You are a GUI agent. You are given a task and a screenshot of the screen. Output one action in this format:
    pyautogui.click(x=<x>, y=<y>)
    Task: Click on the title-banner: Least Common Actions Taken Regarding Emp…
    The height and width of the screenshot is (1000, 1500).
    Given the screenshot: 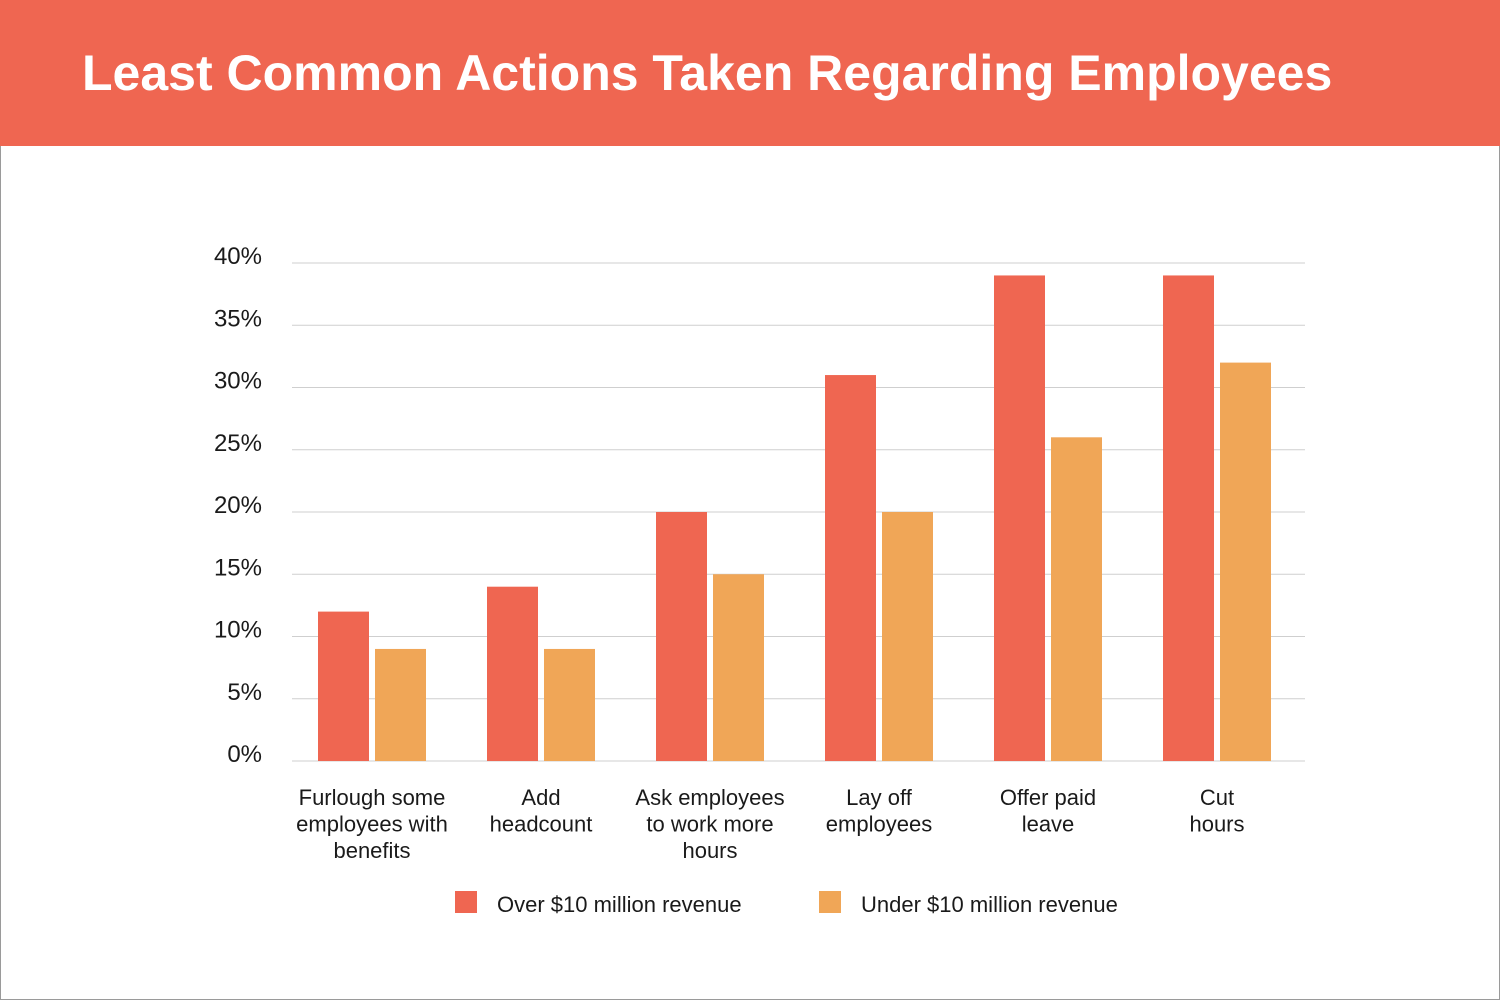 What is the action you would take?
    pyautogui.click(x=750, y=73)
    